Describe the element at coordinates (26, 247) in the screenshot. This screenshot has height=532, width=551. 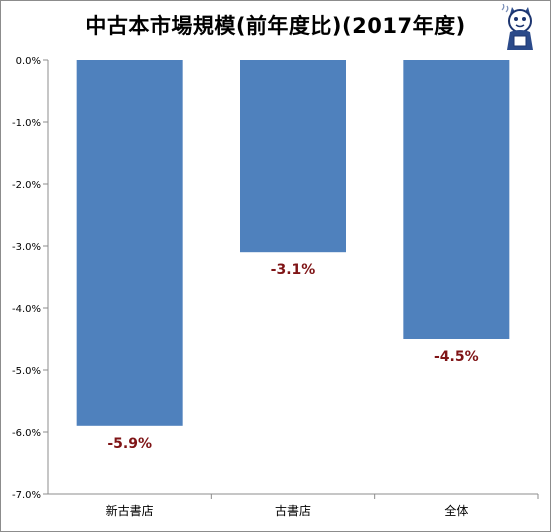
I see `y-tick-label: -3.0%` at that location.